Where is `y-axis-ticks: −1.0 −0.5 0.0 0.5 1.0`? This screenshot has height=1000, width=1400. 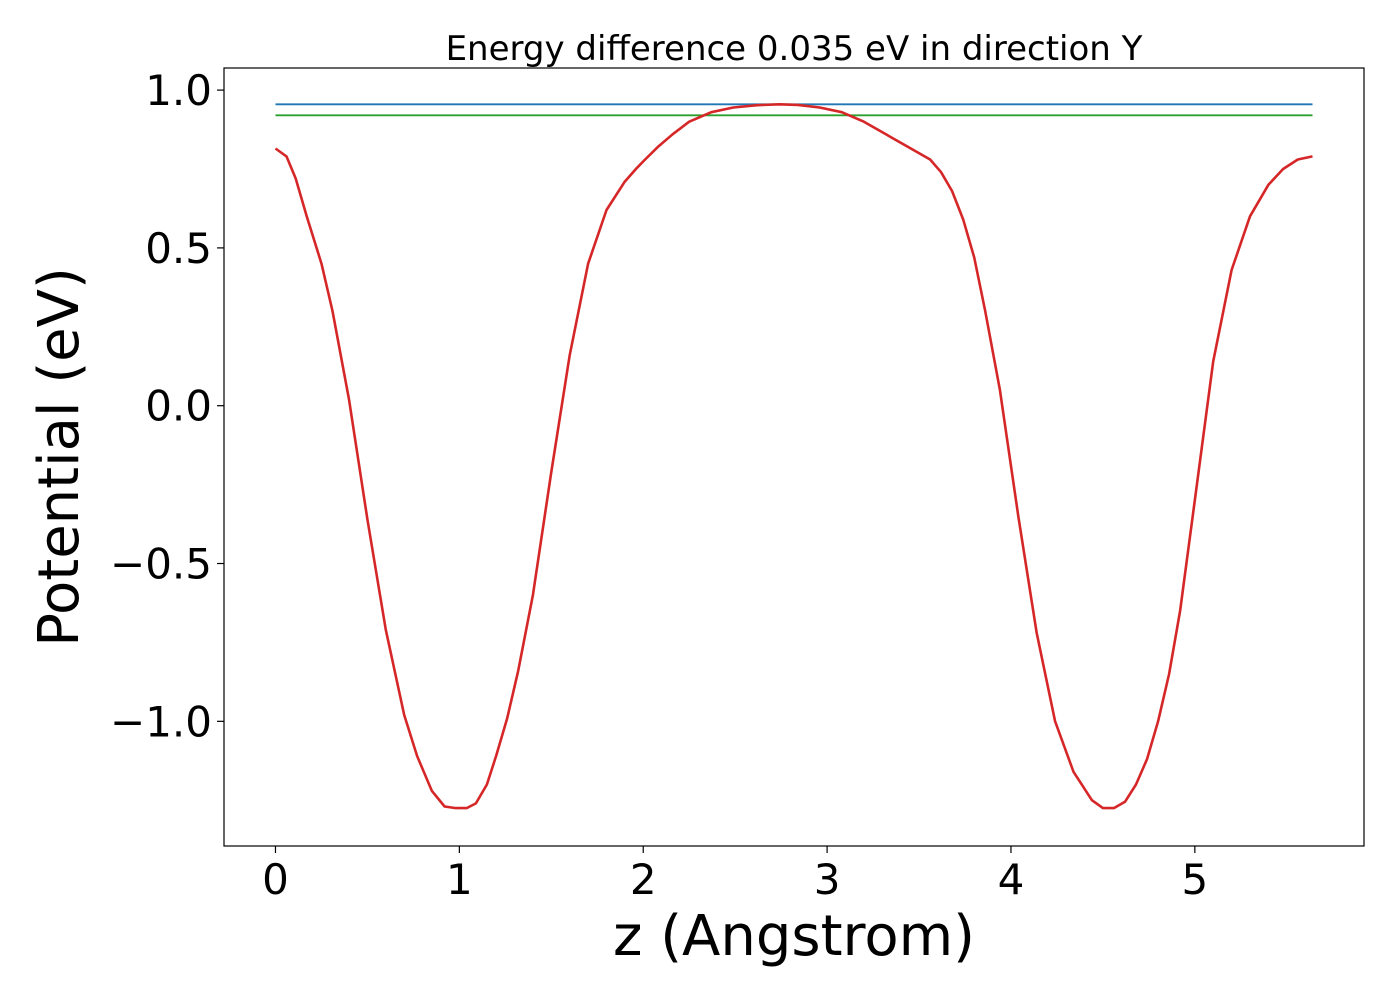 y-axis-ticks: −1.0 −0.5 0.0 0.5 1.0 is located at coordinates (167, 406).